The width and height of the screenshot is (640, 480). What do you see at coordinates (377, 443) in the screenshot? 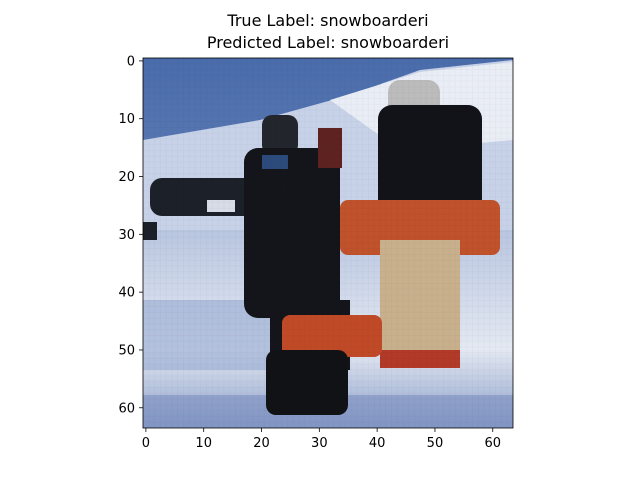
I see `x-tick-label: 40` at bounding box center [377, 443].